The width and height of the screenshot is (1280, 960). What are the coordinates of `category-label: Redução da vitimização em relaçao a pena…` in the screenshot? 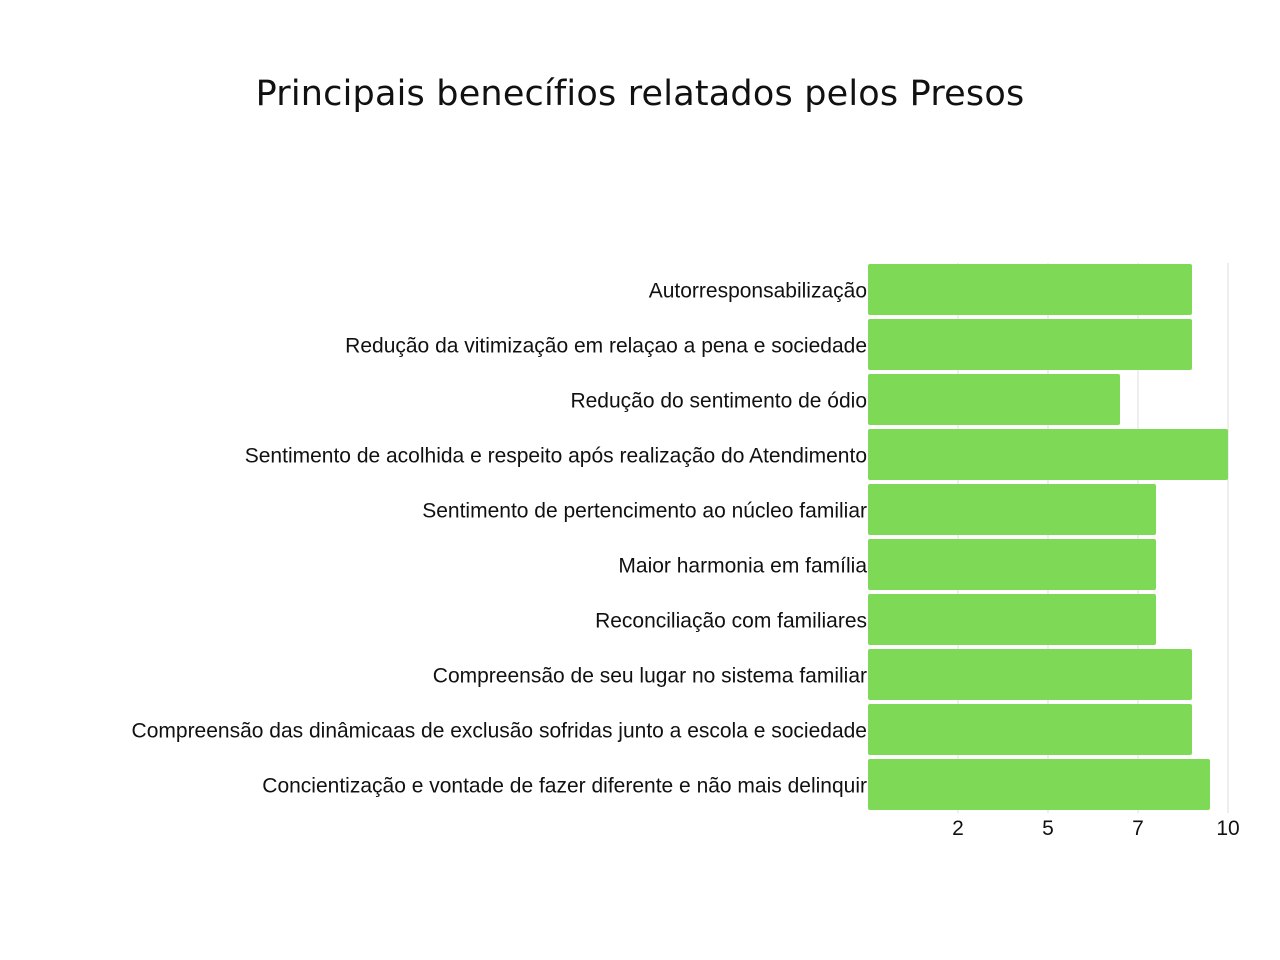 It's located at (606, 346).